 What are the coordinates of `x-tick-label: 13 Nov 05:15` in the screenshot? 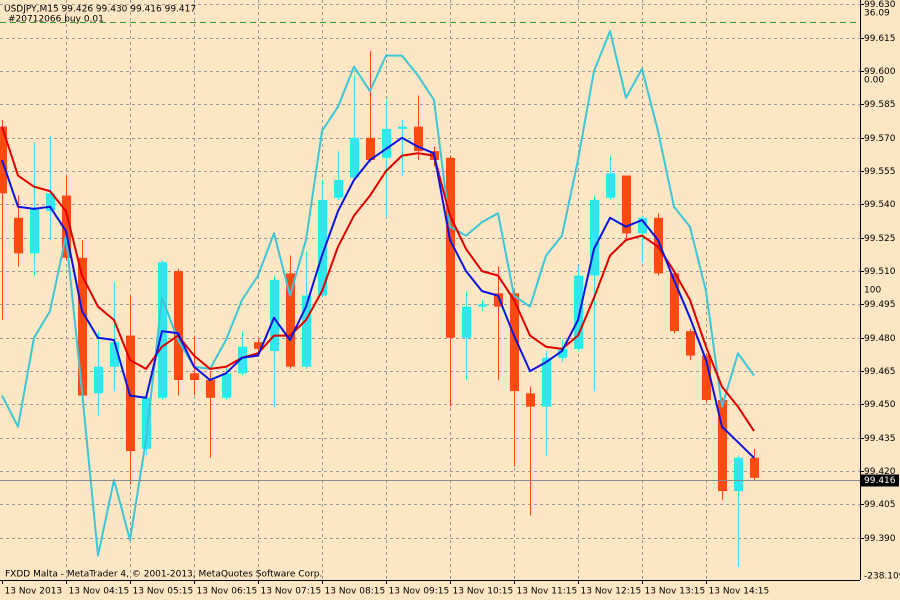 It's located at (163, 592).